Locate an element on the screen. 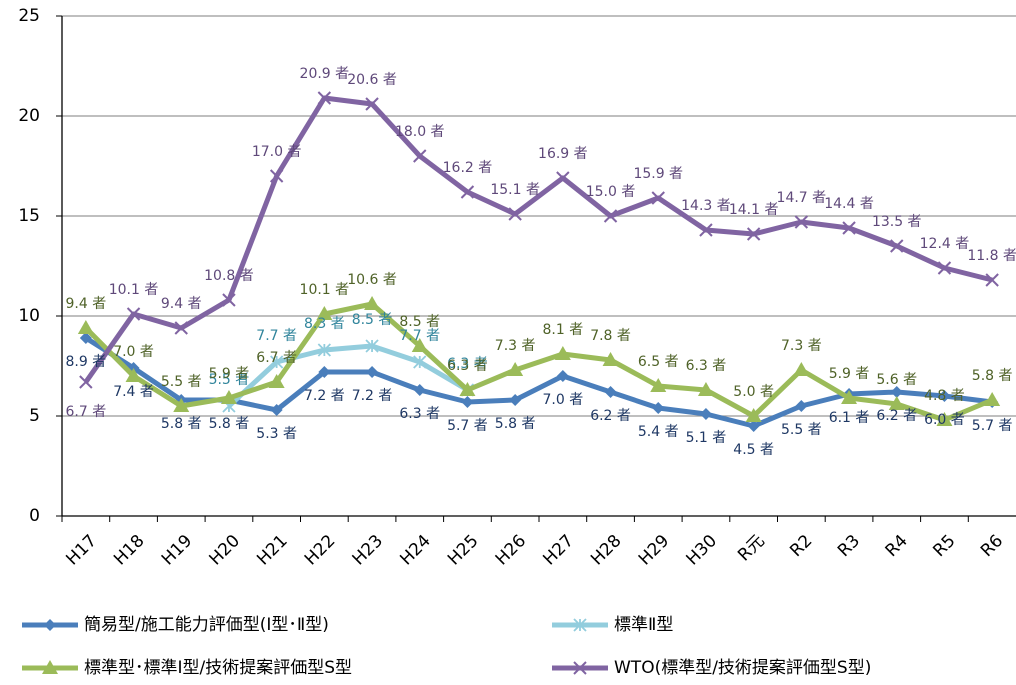 This screenshot has height=685, width=1016. x-tick-label: H26 is located at coordinates (511, 550).